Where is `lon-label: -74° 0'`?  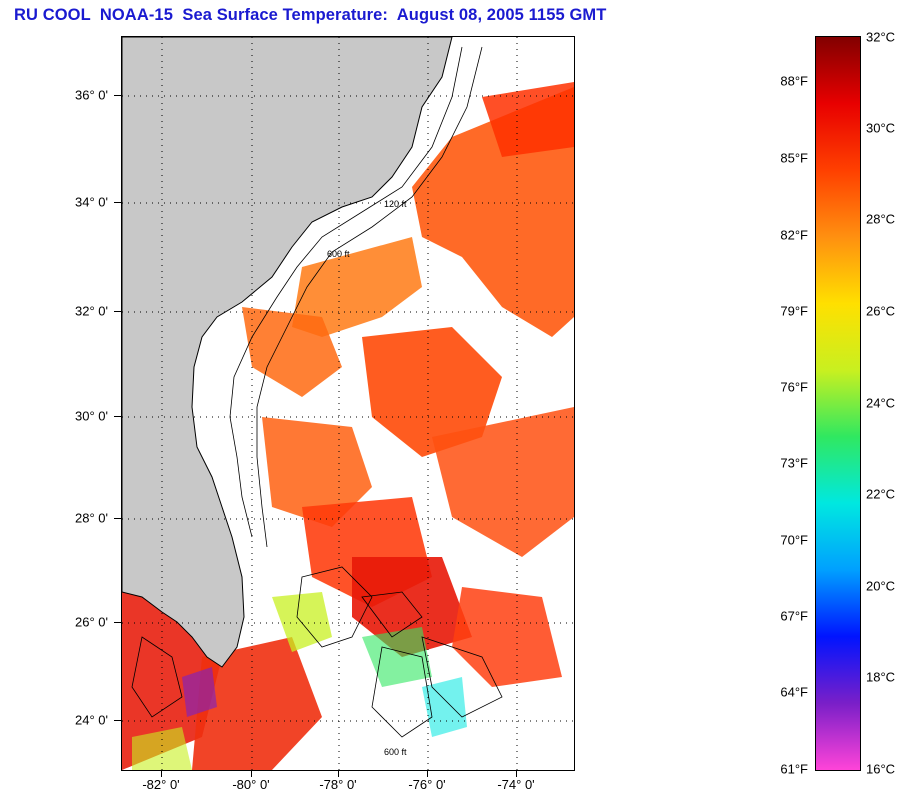 lon-label: -74° 0' is located at coordinates (516, 784).